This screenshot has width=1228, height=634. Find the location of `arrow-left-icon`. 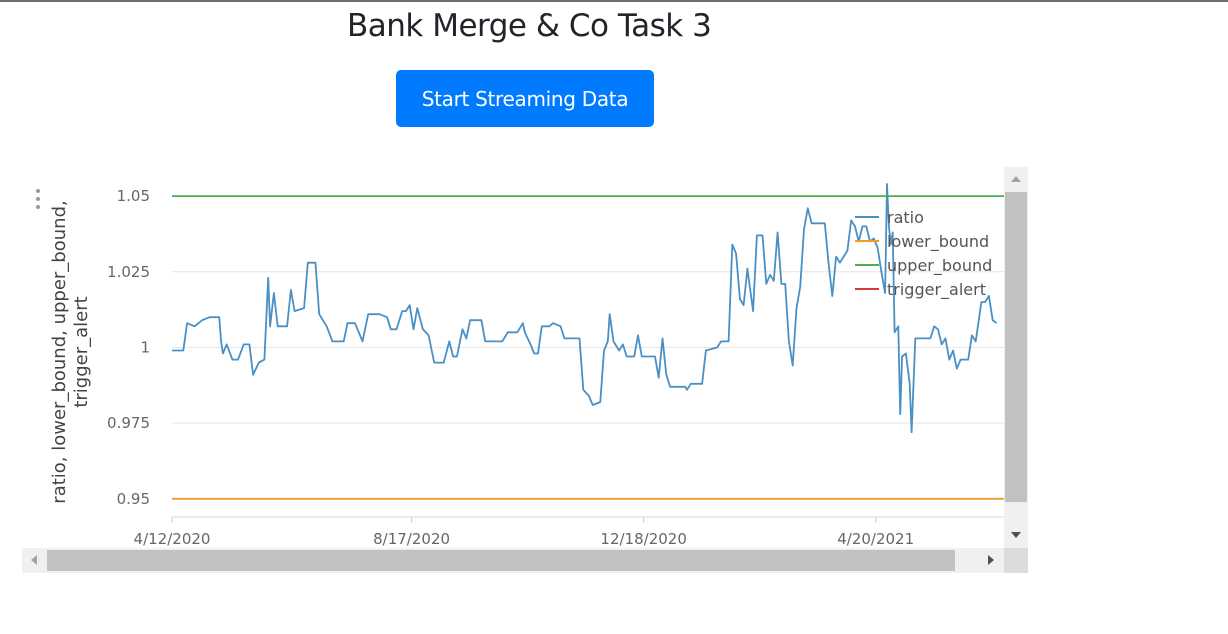

arrow-left-icon is located at coordinates (34, 560).